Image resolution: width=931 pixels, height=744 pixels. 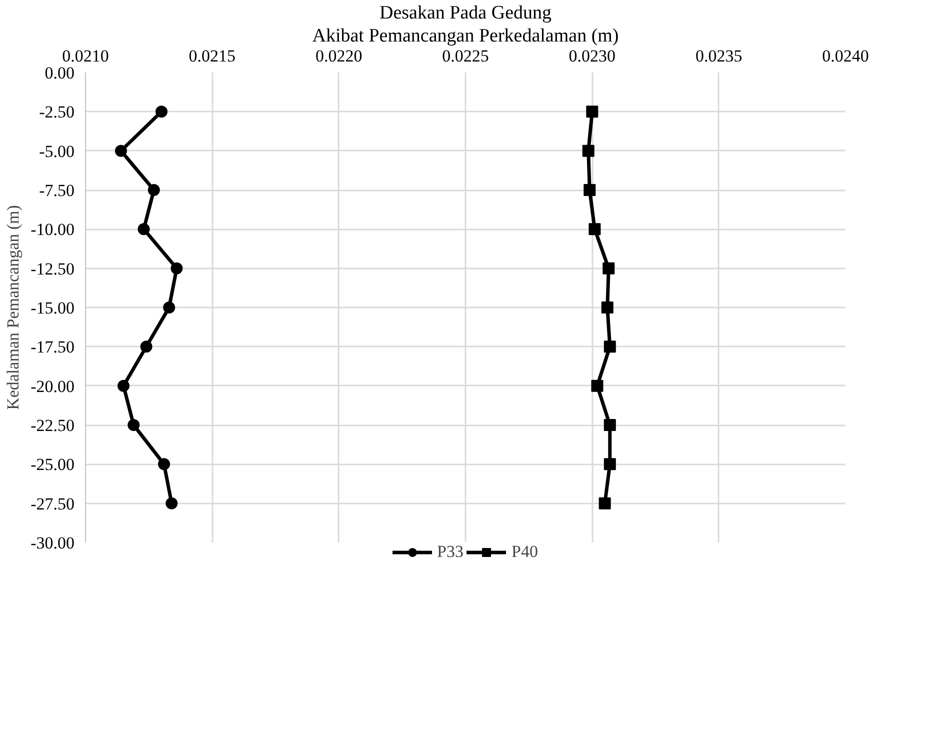 What do you see at coordinates (52, 308) in the screenshot?
I see `y-tick-label: -15.00` at bounding box center [52, 308].